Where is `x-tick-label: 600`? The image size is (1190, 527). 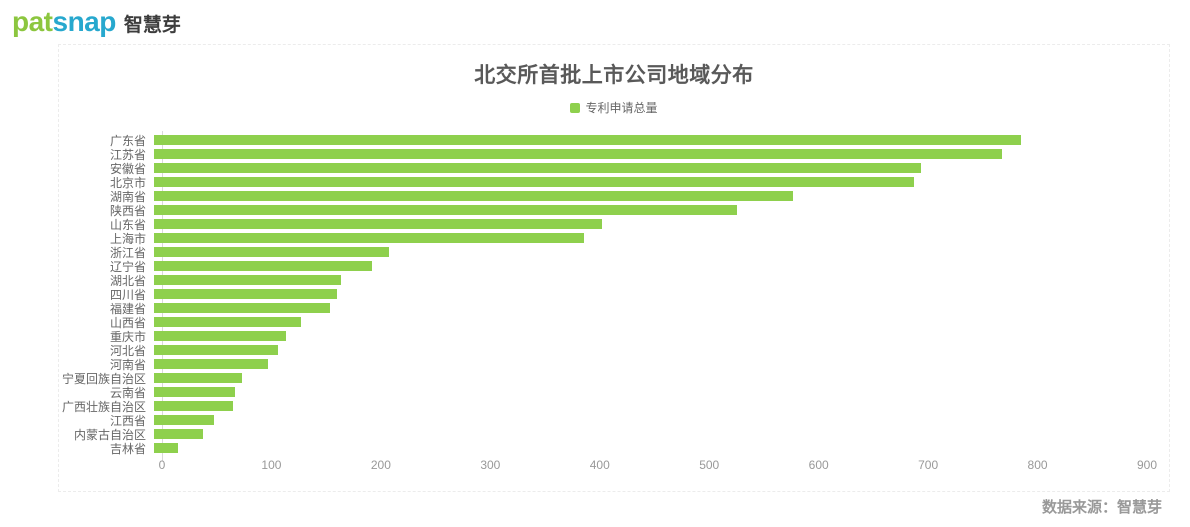
x-tick-label: 600 is located at coordinates (818, 465).